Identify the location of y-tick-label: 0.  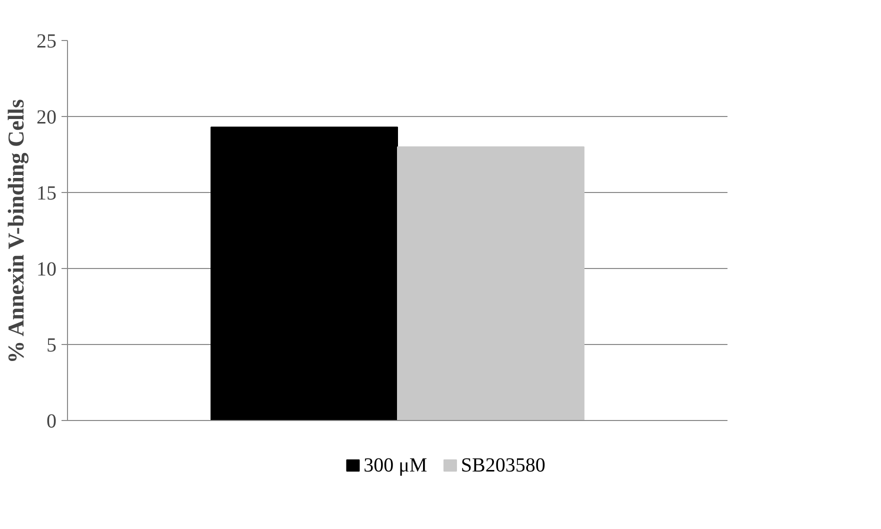
(51, 421).